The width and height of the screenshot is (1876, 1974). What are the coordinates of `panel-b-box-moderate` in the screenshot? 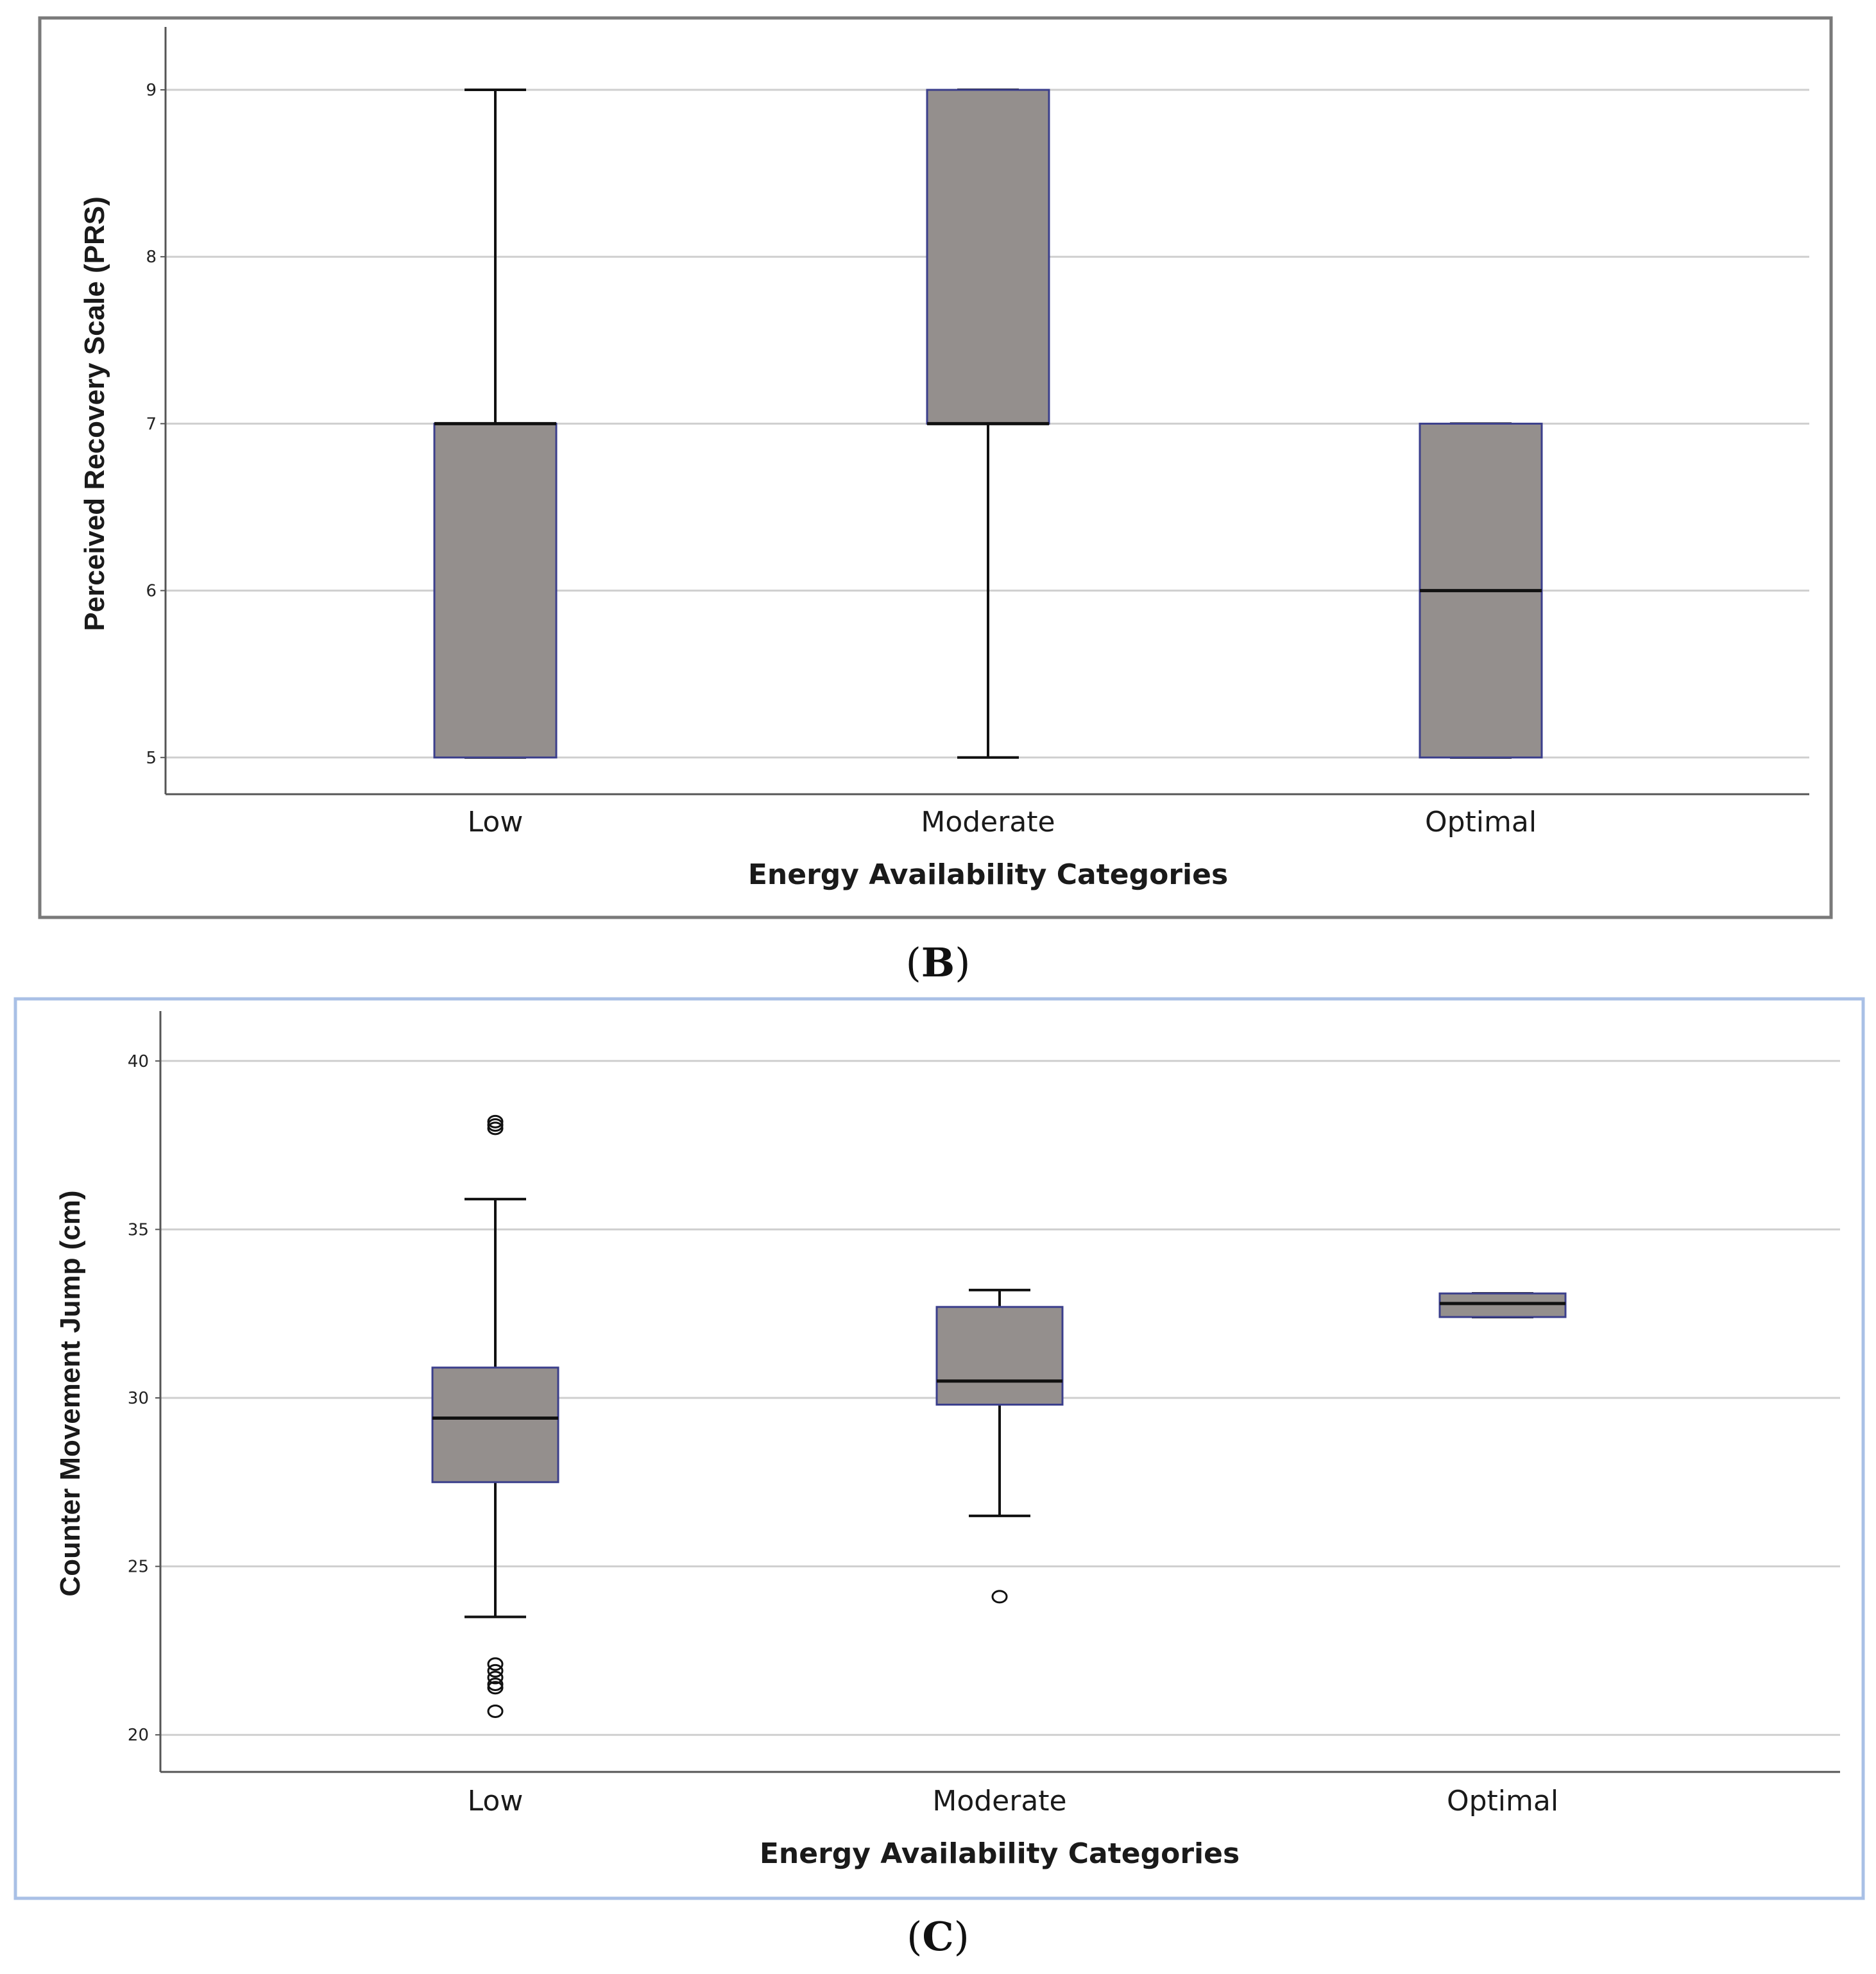 It's located at (988, 424).